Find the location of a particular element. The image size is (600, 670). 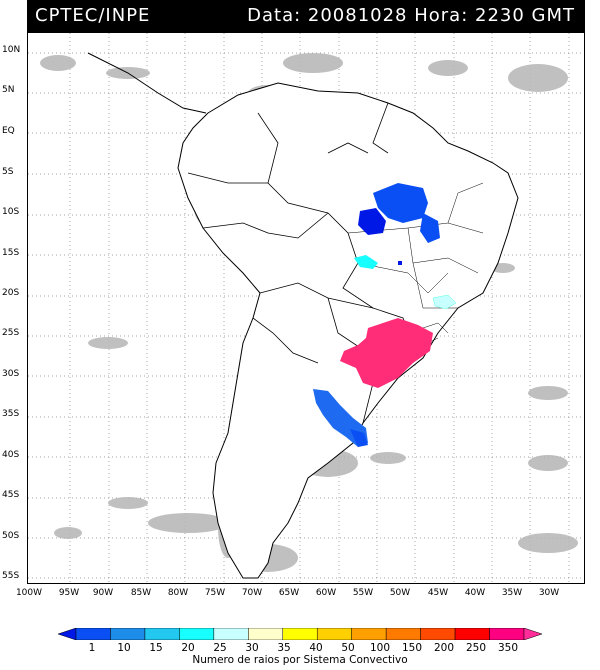

lon-label-30w: 30W is located at coordinates (549, 593).